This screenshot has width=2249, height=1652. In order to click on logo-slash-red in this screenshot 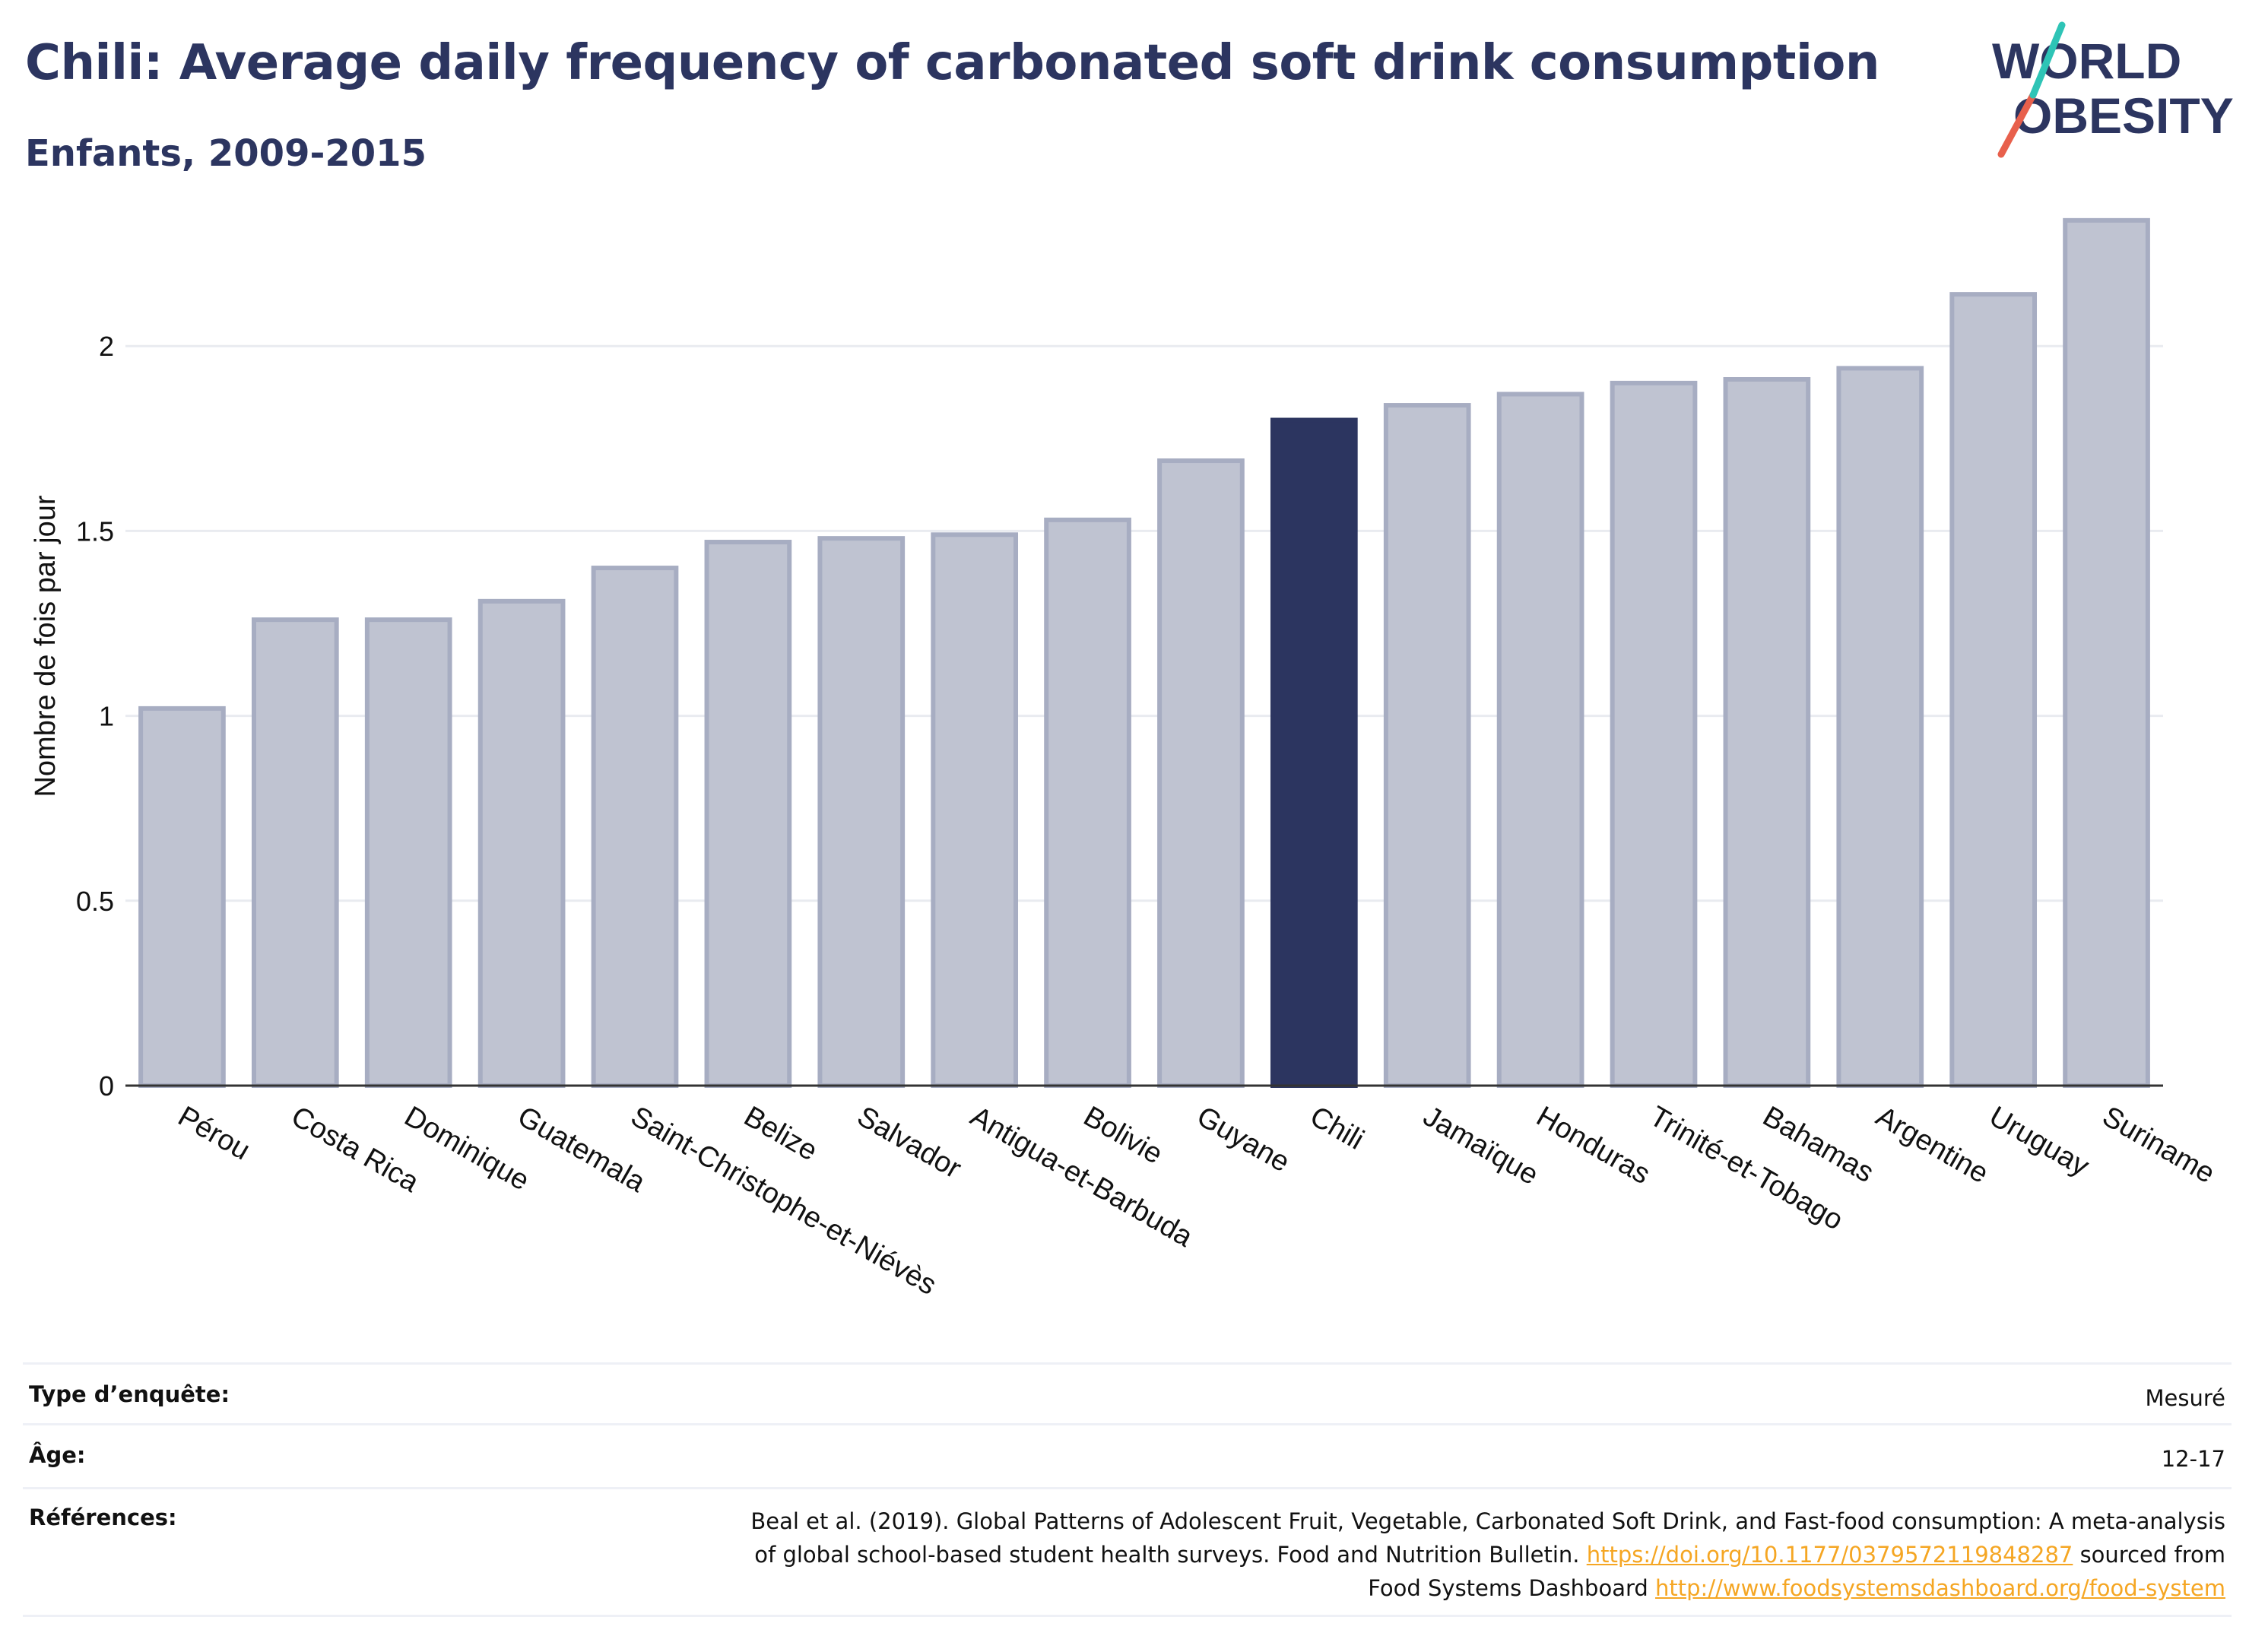, I will do `click(2017, 124)`.